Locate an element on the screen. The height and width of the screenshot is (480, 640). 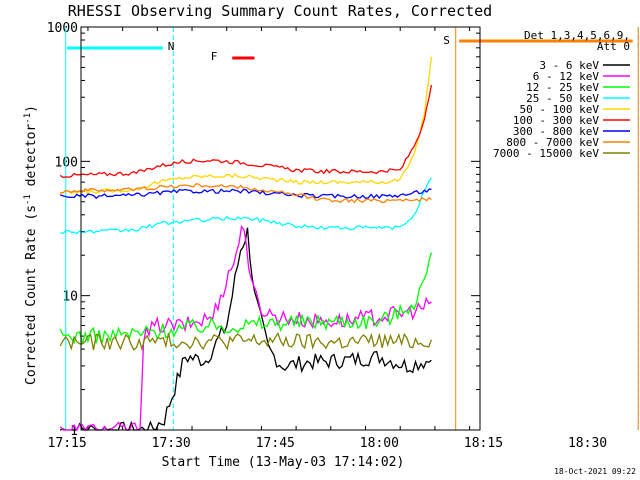
y-tick-label: 10 is located at coordinates (70, 297).